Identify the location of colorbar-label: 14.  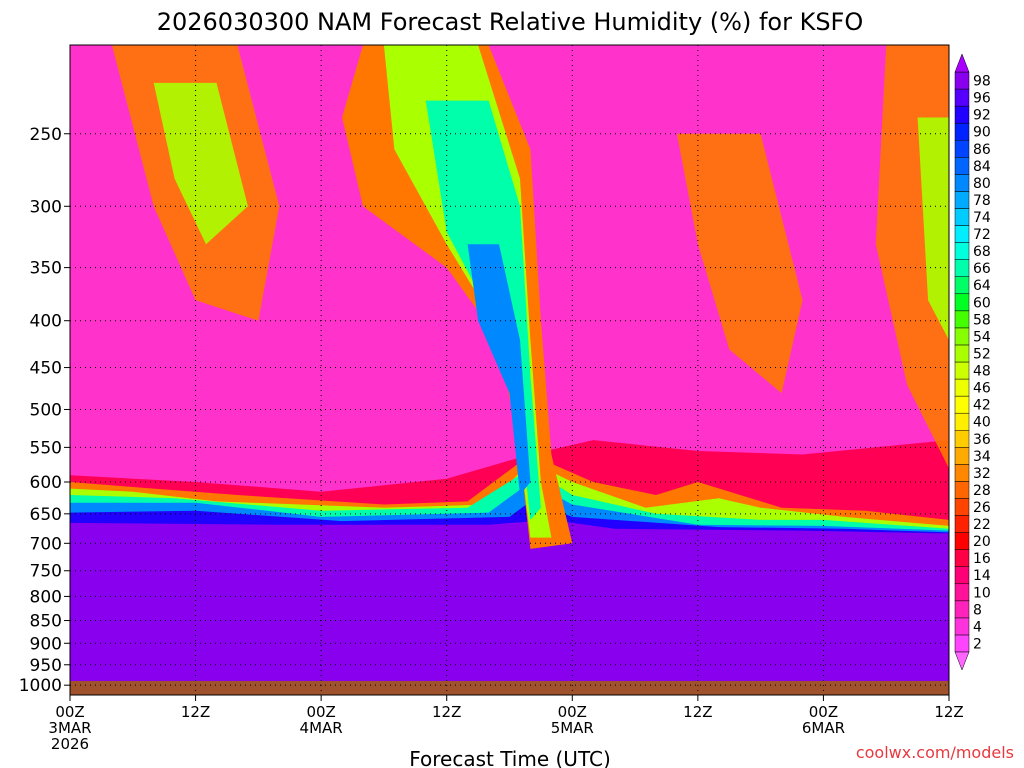
(982, 576).